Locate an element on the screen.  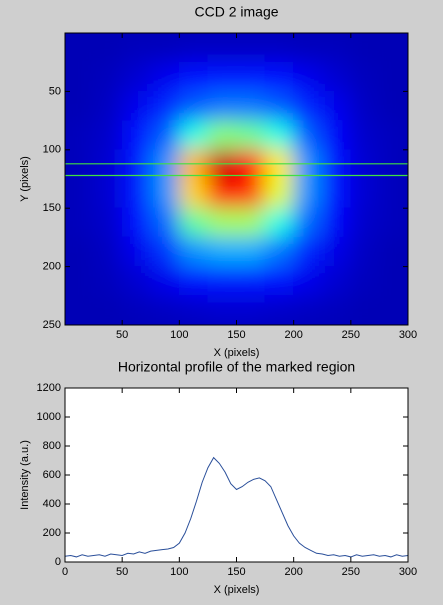
y-tick-label: 800 is located at coordinates (52, 446).